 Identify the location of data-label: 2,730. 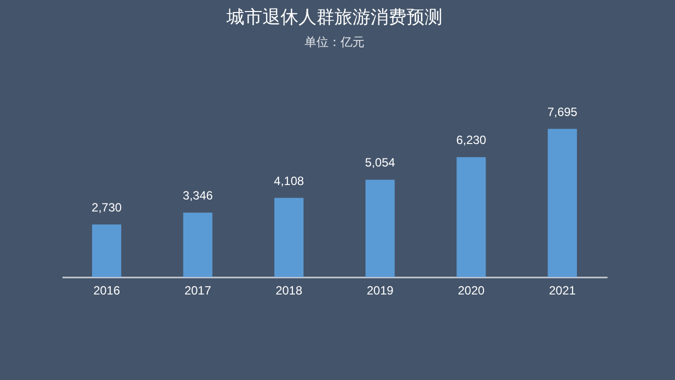
(107, 207).